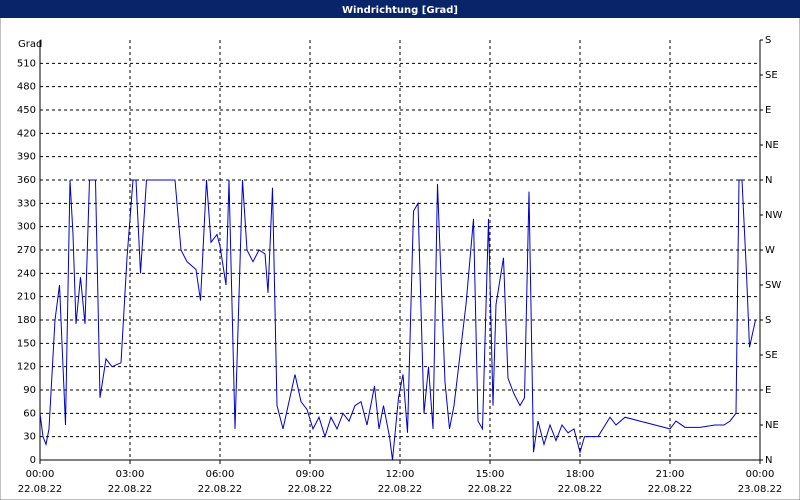 The height and width of the screenshot is (500, 800). I want to click on y-tick-label: 480, so click(26, 87).